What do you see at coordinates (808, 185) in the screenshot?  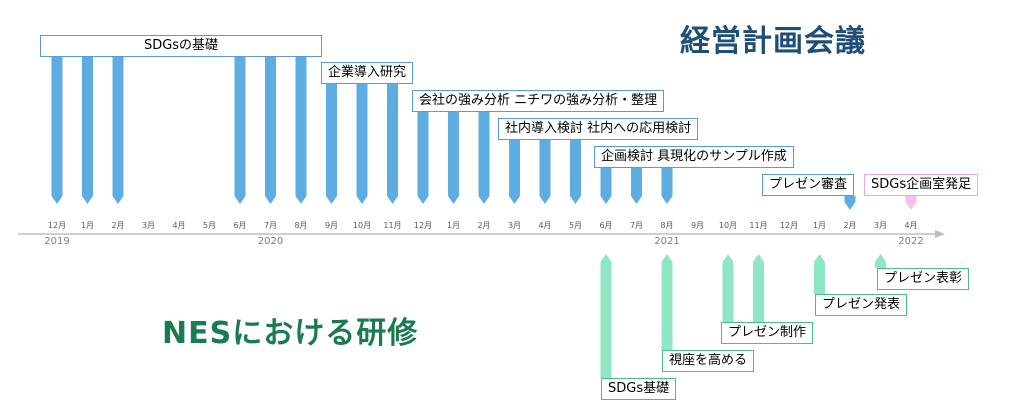 I see `meeting-box-presentation-review: プレゼン審査` at bounding box center [808, 185].